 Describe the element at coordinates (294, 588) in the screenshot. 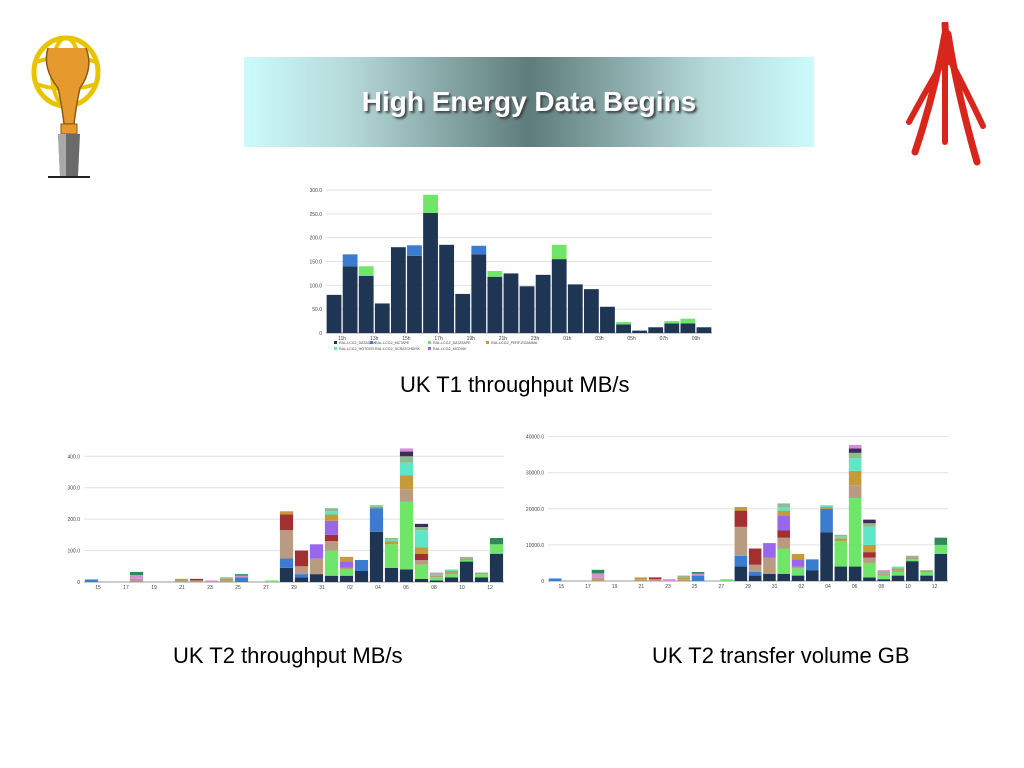

I see `x-tick-label: 29` at that location.